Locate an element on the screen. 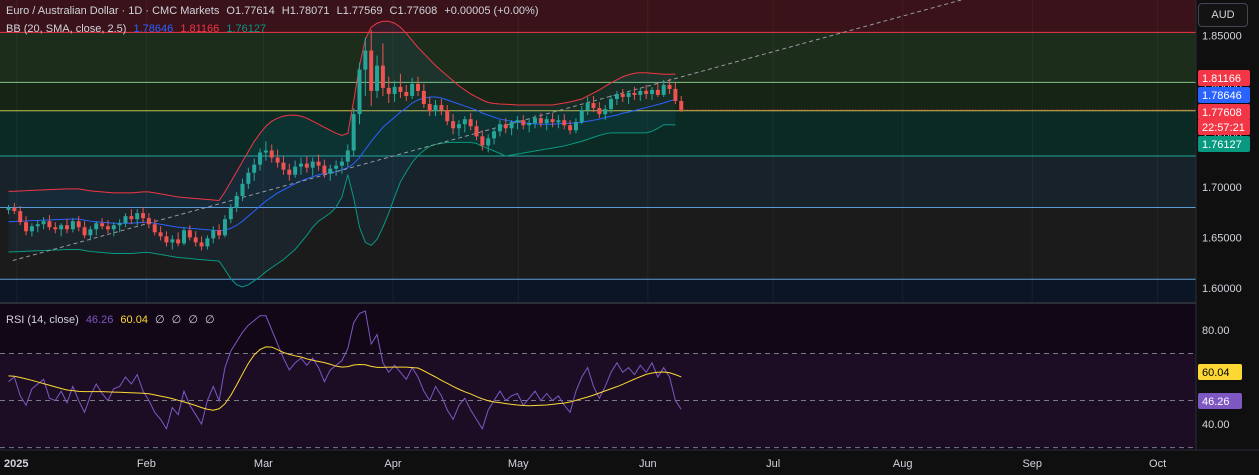  price-tick-label: 1.70000 is located at coordinates (1222, 188).